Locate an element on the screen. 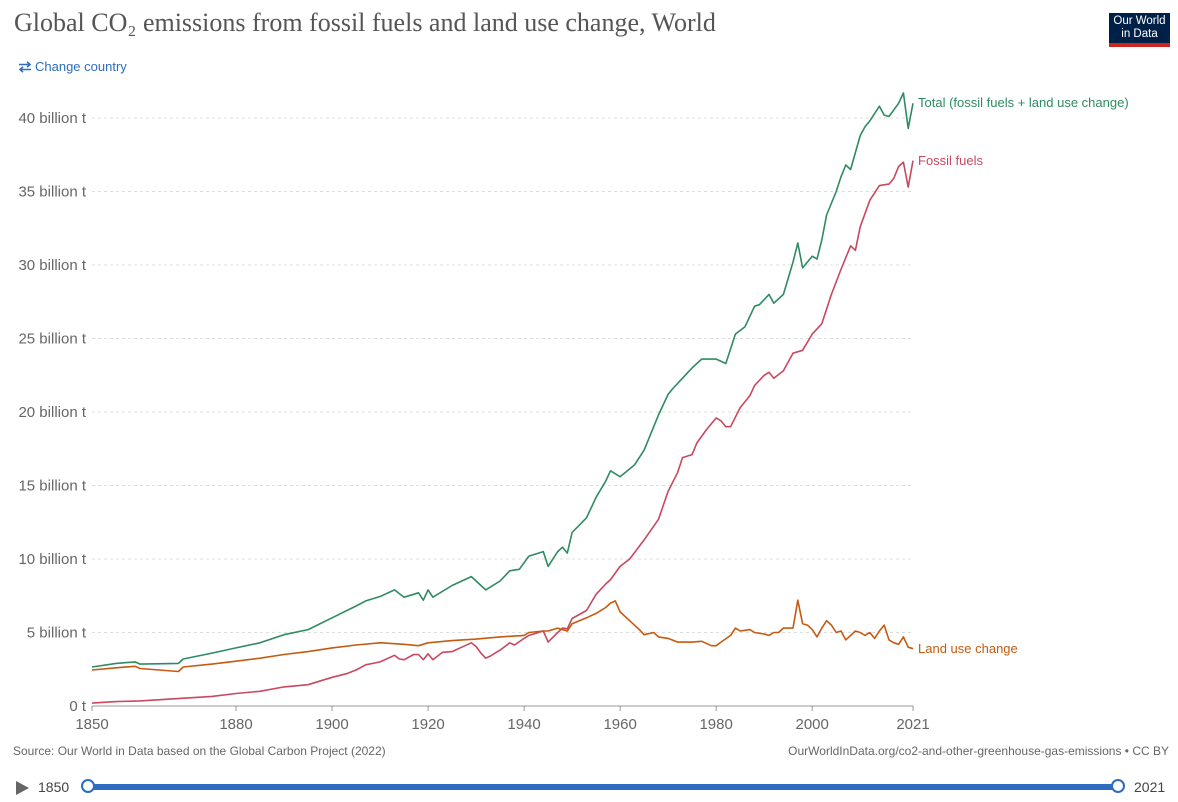  timeline: 1850 2021 is located at coordinates (589, 786).